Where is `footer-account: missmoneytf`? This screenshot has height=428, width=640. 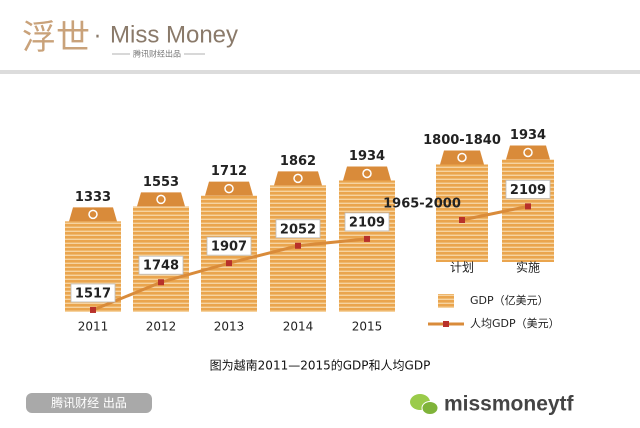 footer-account: missmoneytf is located at coordinates (509, 404).